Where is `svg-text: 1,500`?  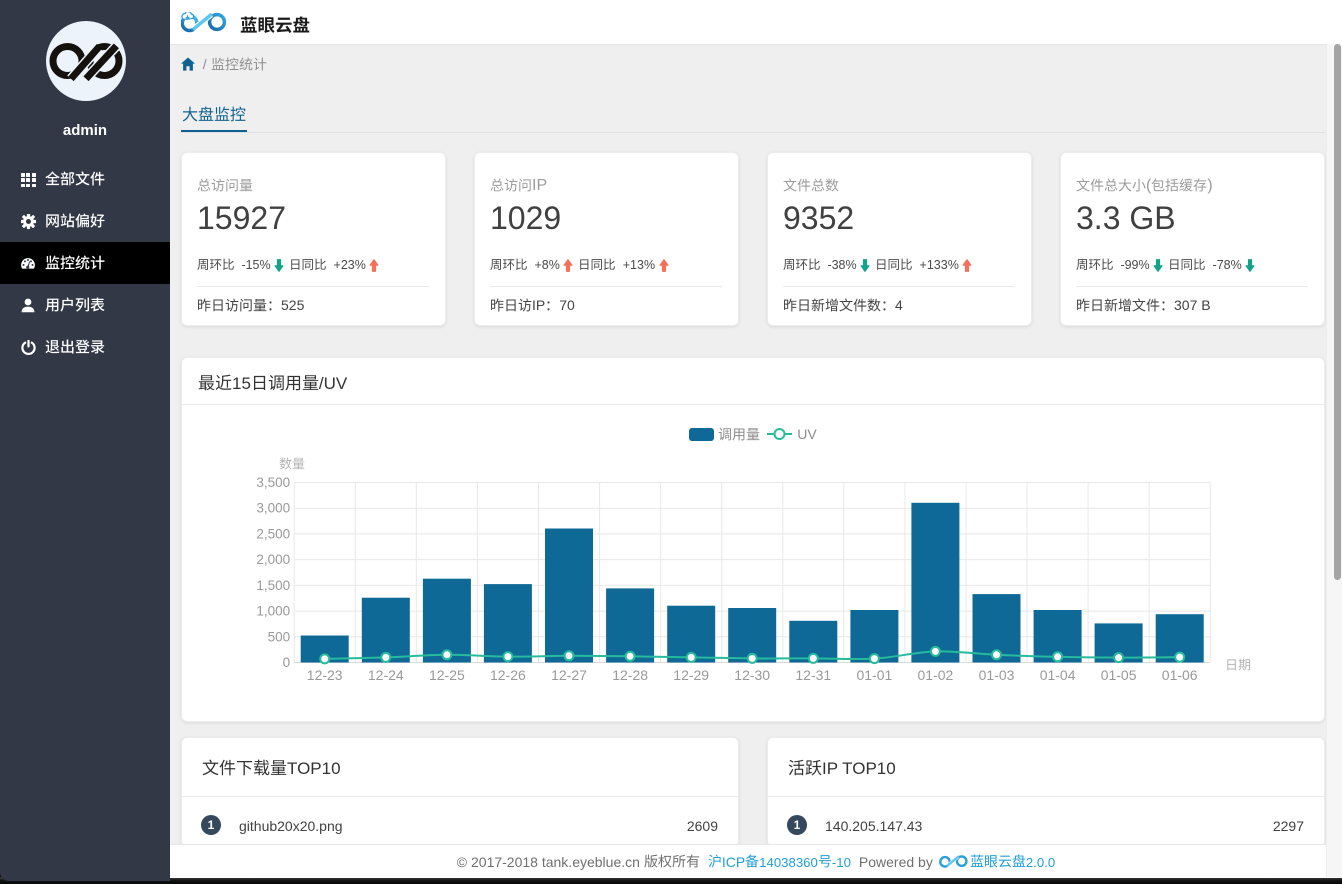
svg-text: 1,500 is located at coordinates (273, 585).